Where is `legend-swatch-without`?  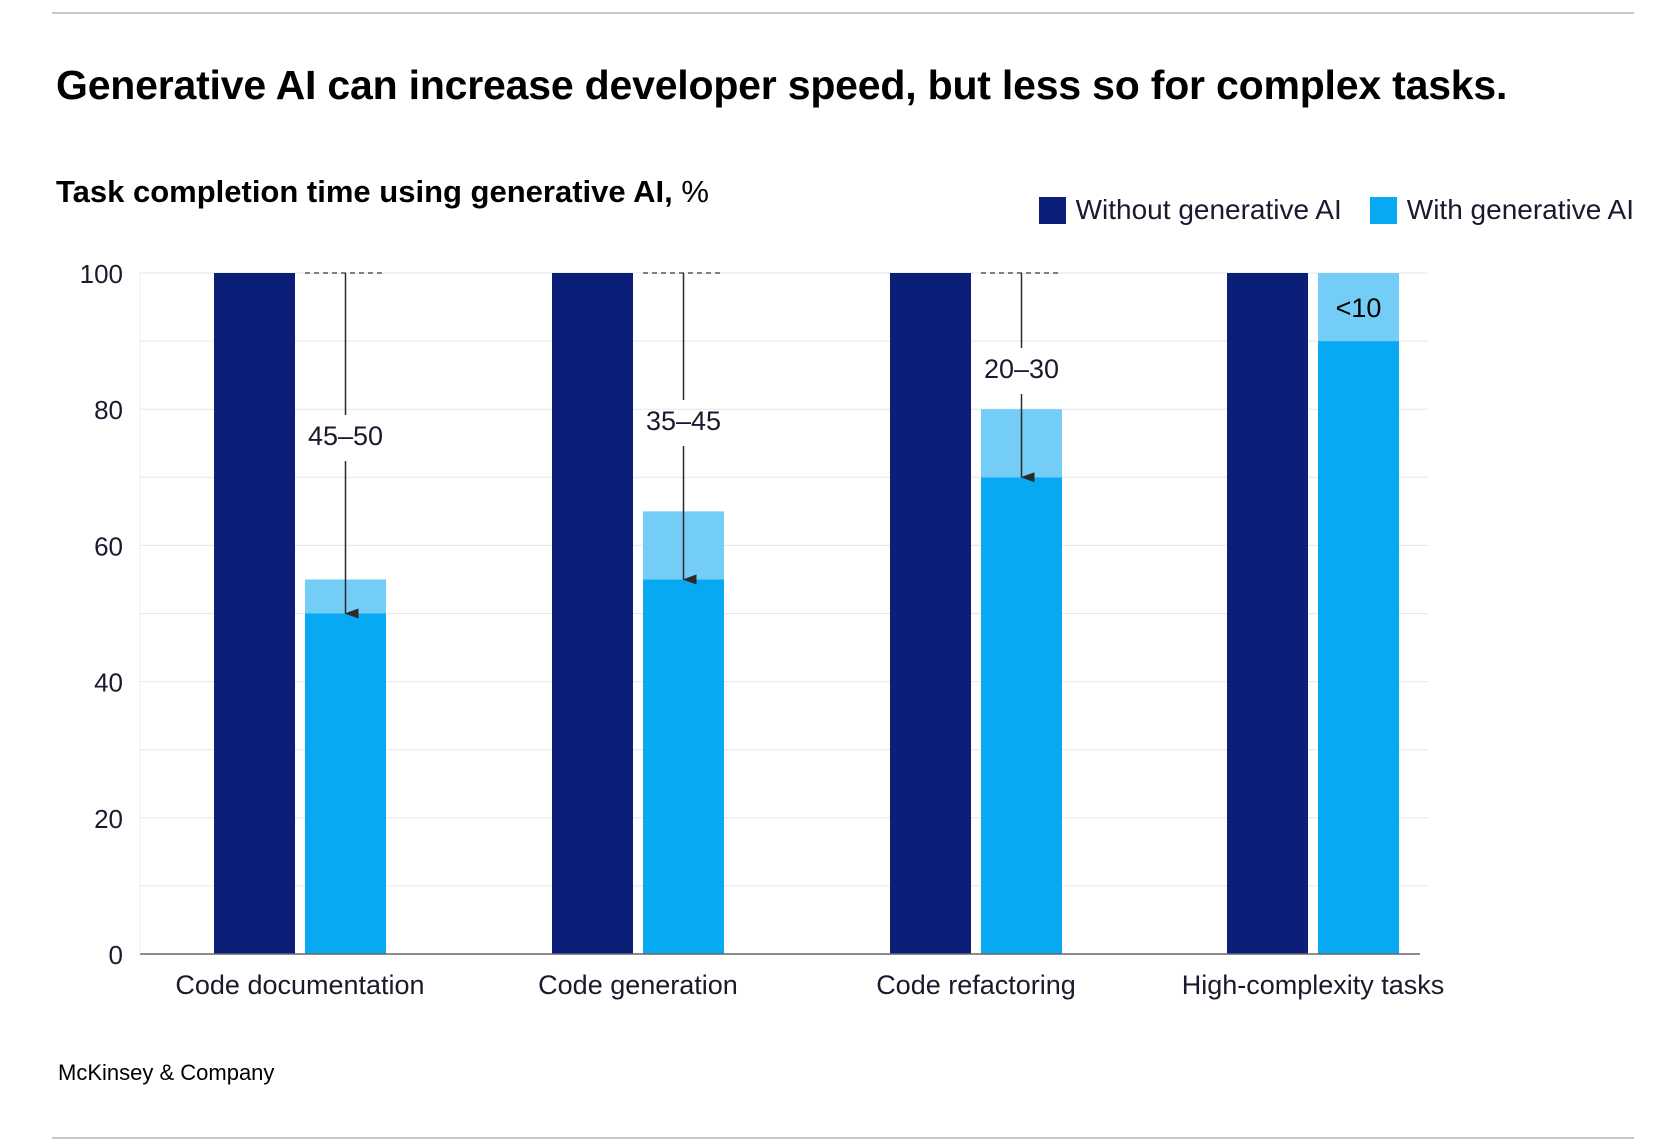 legend-swatch-without is located at coordinates (1052, 210).